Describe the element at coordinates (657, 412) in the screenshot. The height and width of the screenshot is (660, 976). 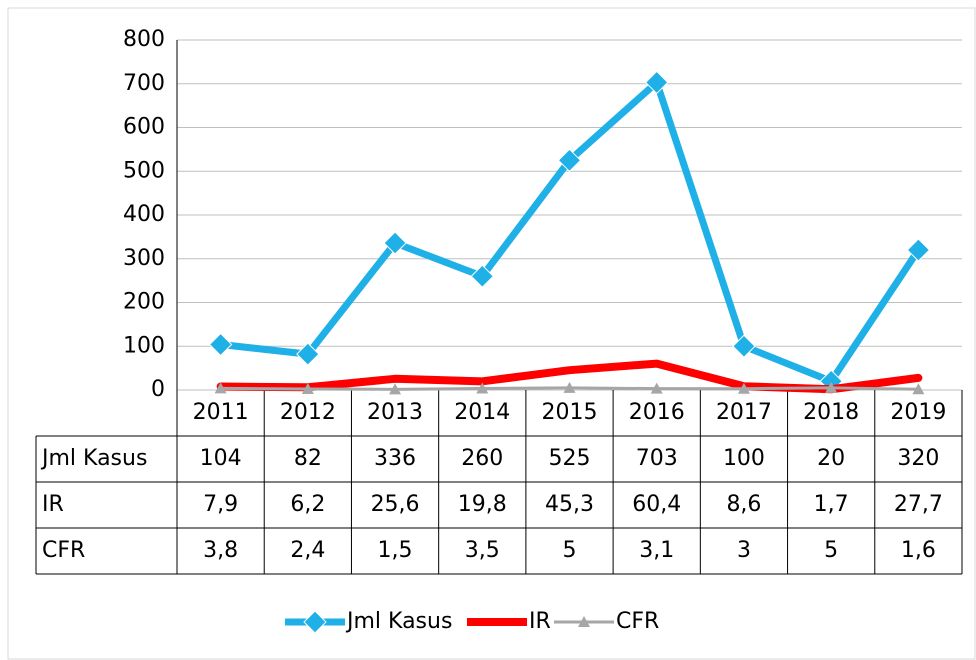
I see `x-tick-label: 2016` at that location.